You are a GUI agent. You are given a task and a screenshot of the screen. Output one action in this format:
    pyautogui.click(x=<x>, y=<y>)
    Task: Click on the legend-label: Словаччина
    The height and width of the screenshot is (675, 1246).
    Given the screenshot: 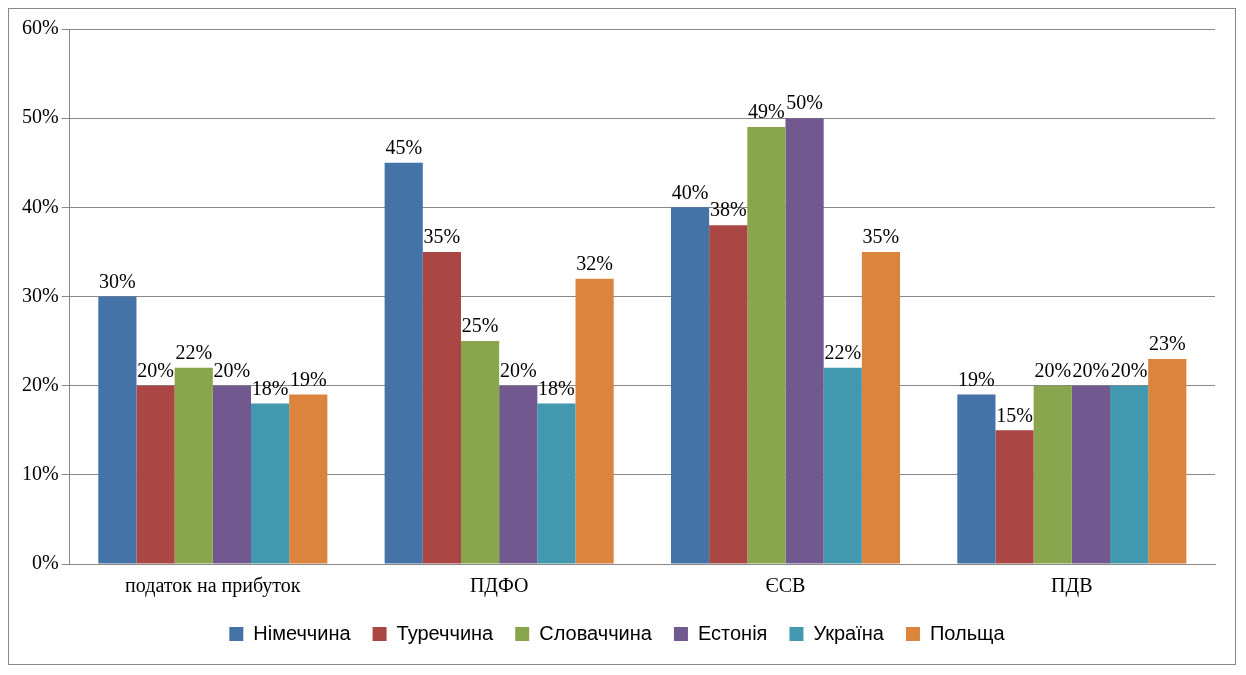 What is the action you would take?
    pyautogui.click(x=596, y=632)
    